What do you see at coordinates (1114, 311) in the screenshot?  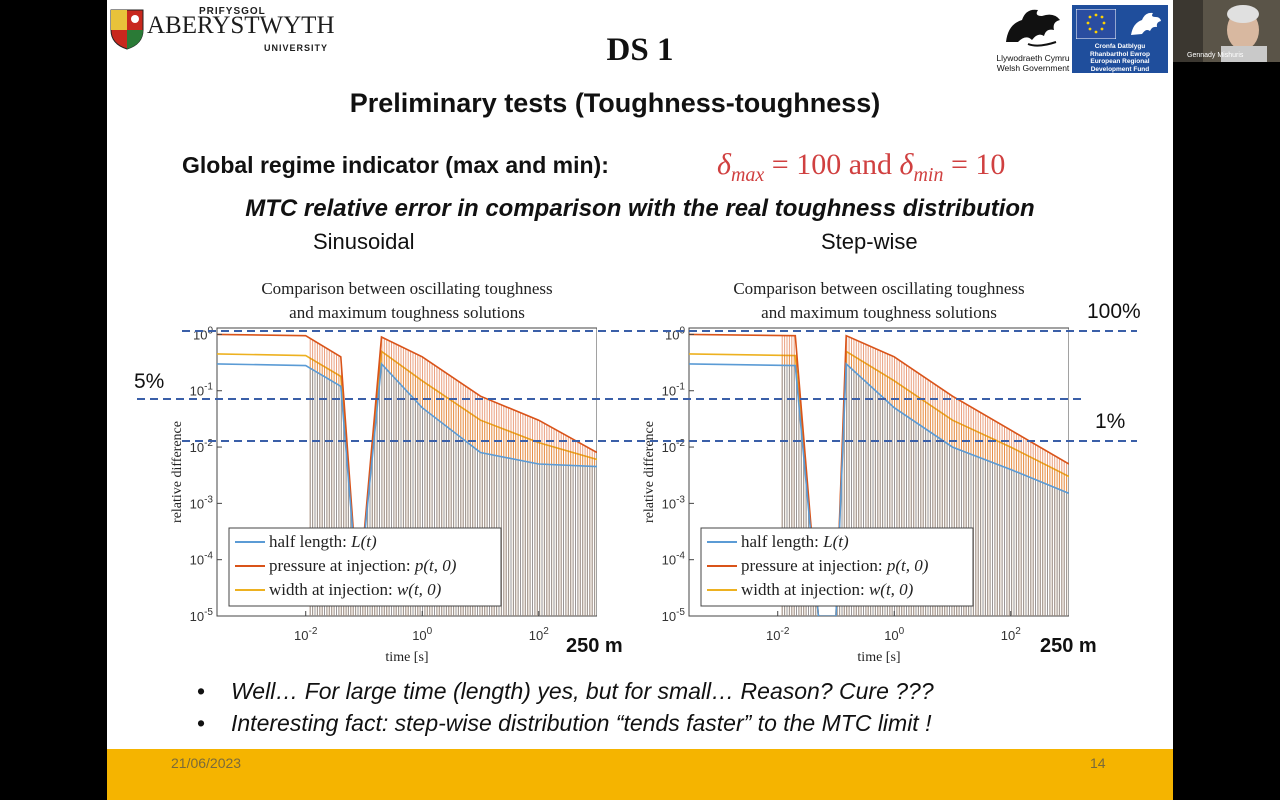 I see `pct-100-label: 100%` at bounding box center [1114, 311].